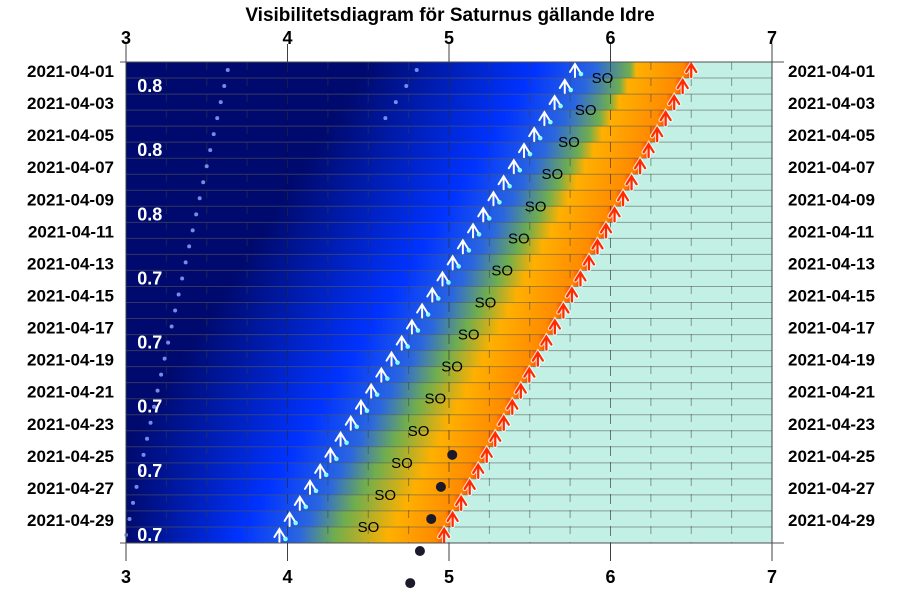 The width and height of the screenshot is (900, 606). I want to click on date-label-left: 2021-04-09, so click(70, 199).